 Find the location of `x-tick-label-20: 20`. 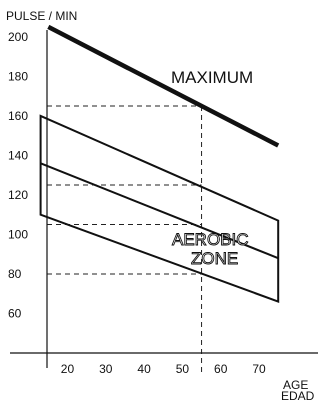

x-tick-label-20: 20 is located at coordinates (68, 369).